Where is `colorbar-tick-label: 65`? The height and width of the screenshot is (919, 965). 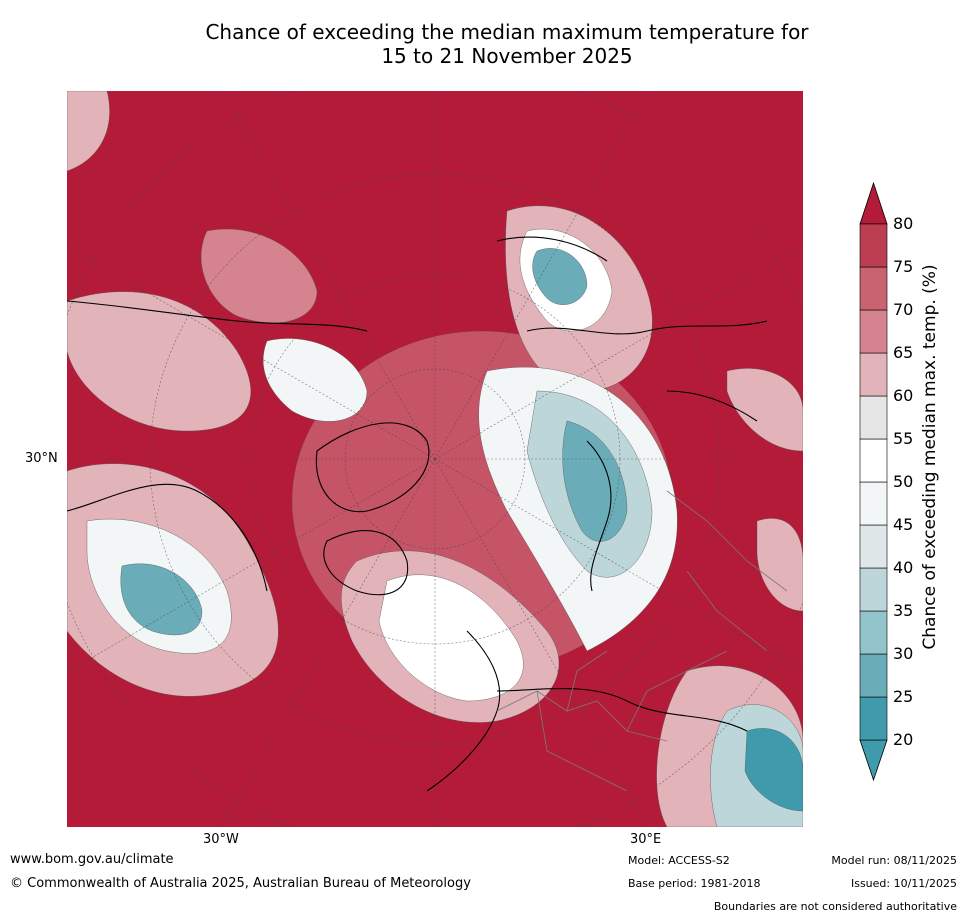 colorbar-tick-label: 65 is located at coordinates (903, 352).